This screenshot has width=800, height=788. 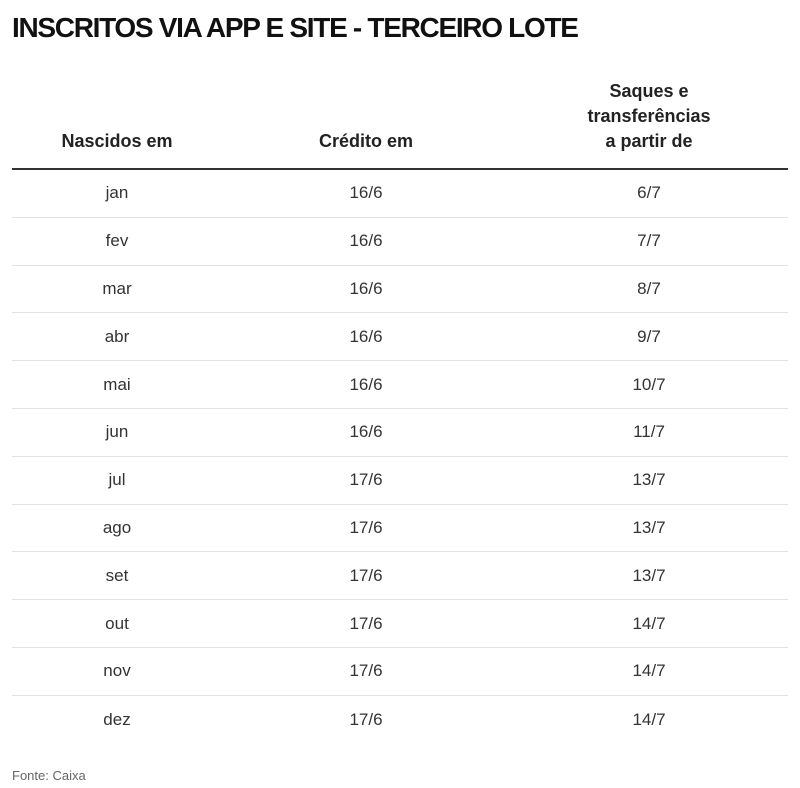 I want to click on table-row: out 17/6 14/7, so click(x=400, y=624).